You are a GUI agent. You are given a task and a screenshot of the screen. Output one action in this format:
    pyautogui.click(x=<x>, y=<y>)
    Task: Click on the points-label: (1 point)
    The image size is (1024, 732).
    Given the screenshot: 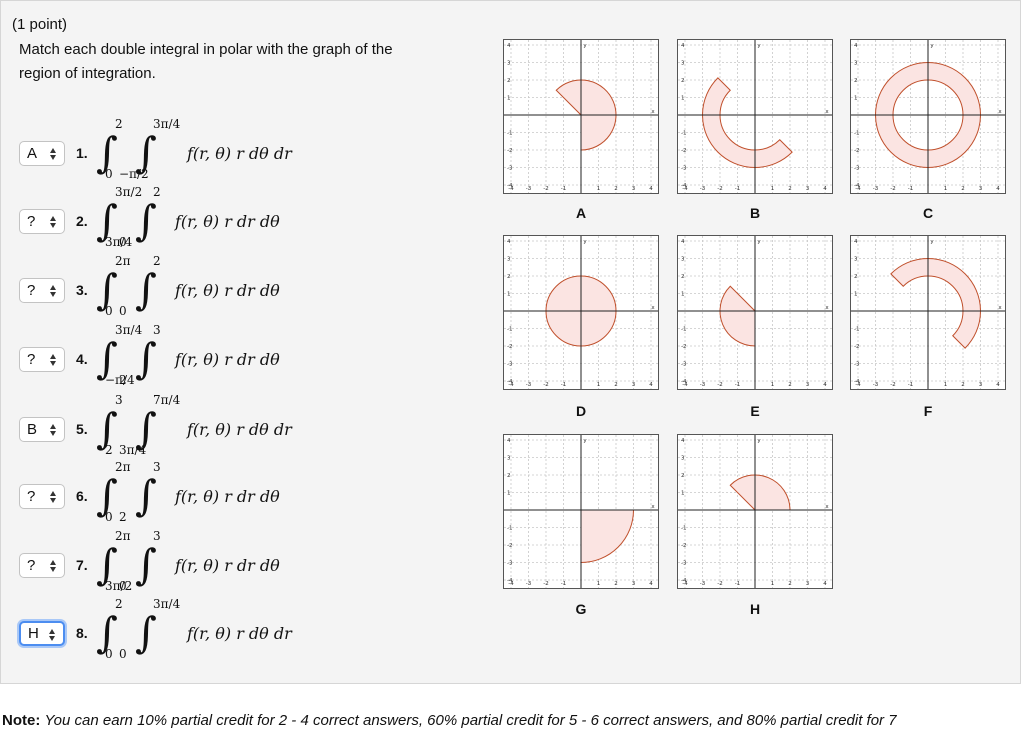 What is the action you would take?
    pyautogui.click(x=40, y=24)
    